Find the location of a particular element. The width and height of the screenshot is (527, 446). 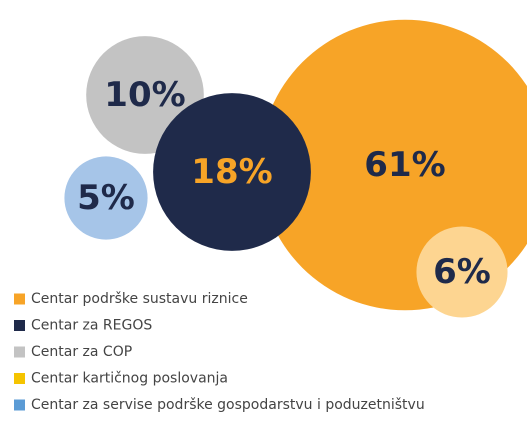

legend-label: Centar za COP is located at coordinates (81, 352).